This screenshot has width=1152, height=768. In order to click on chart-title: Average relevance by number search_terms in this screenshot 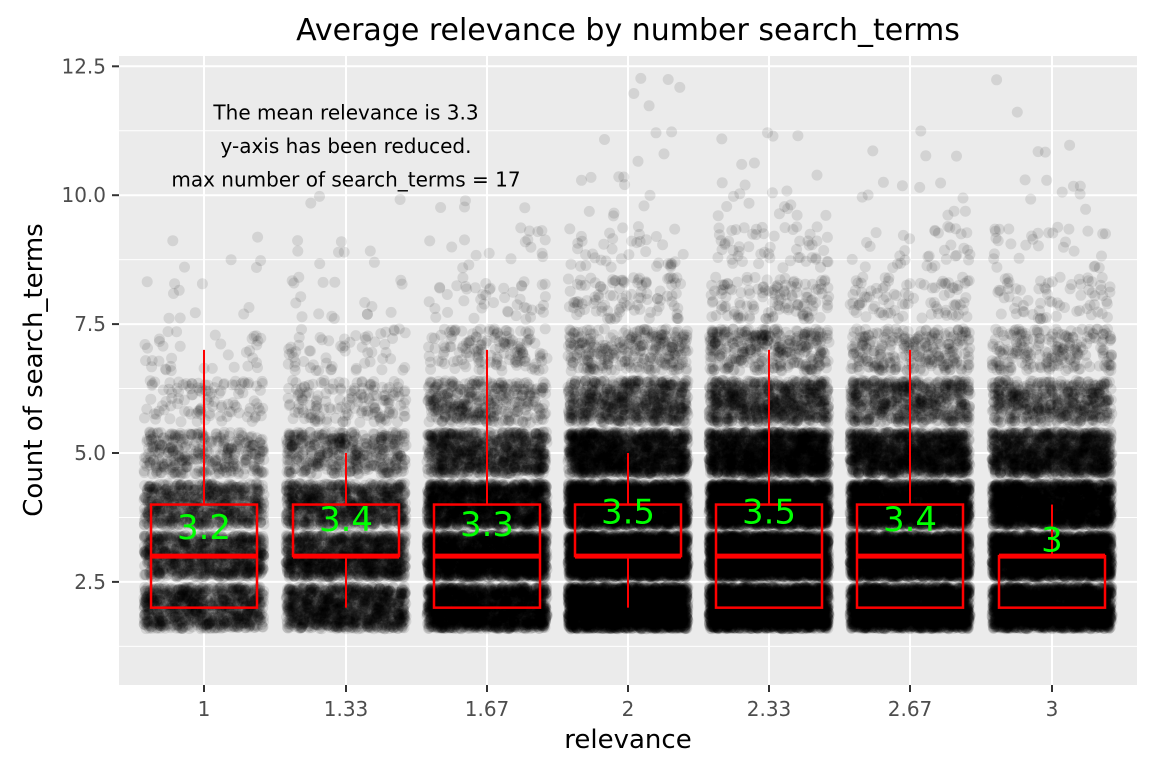, I will do `click(628, 30)`.